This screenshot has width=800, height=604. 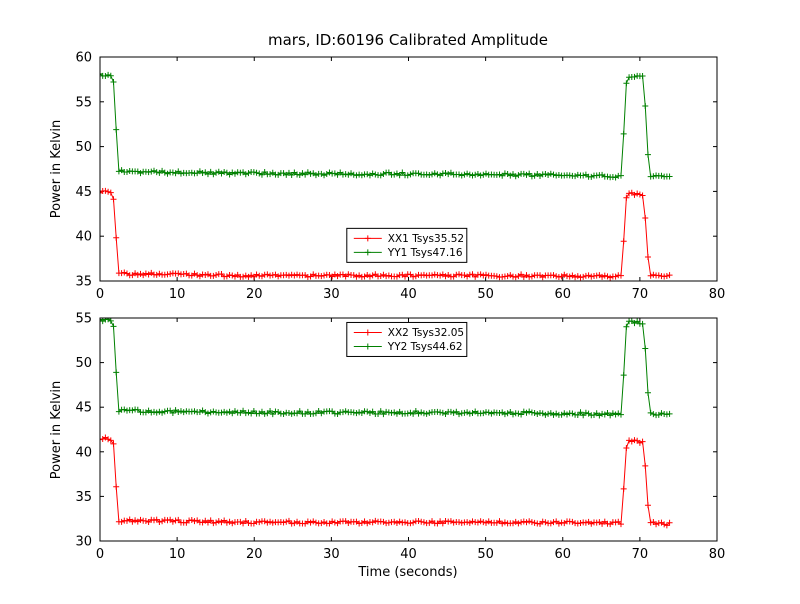 I want to click on series-yy2, so click(x=386, y=368).